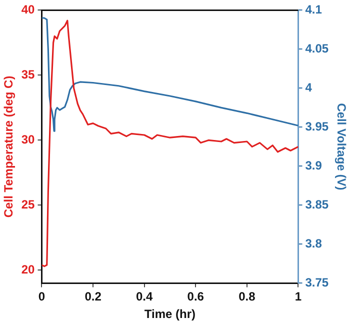  I want to click on x-axis-title: Time (hr), so click(170, 314).